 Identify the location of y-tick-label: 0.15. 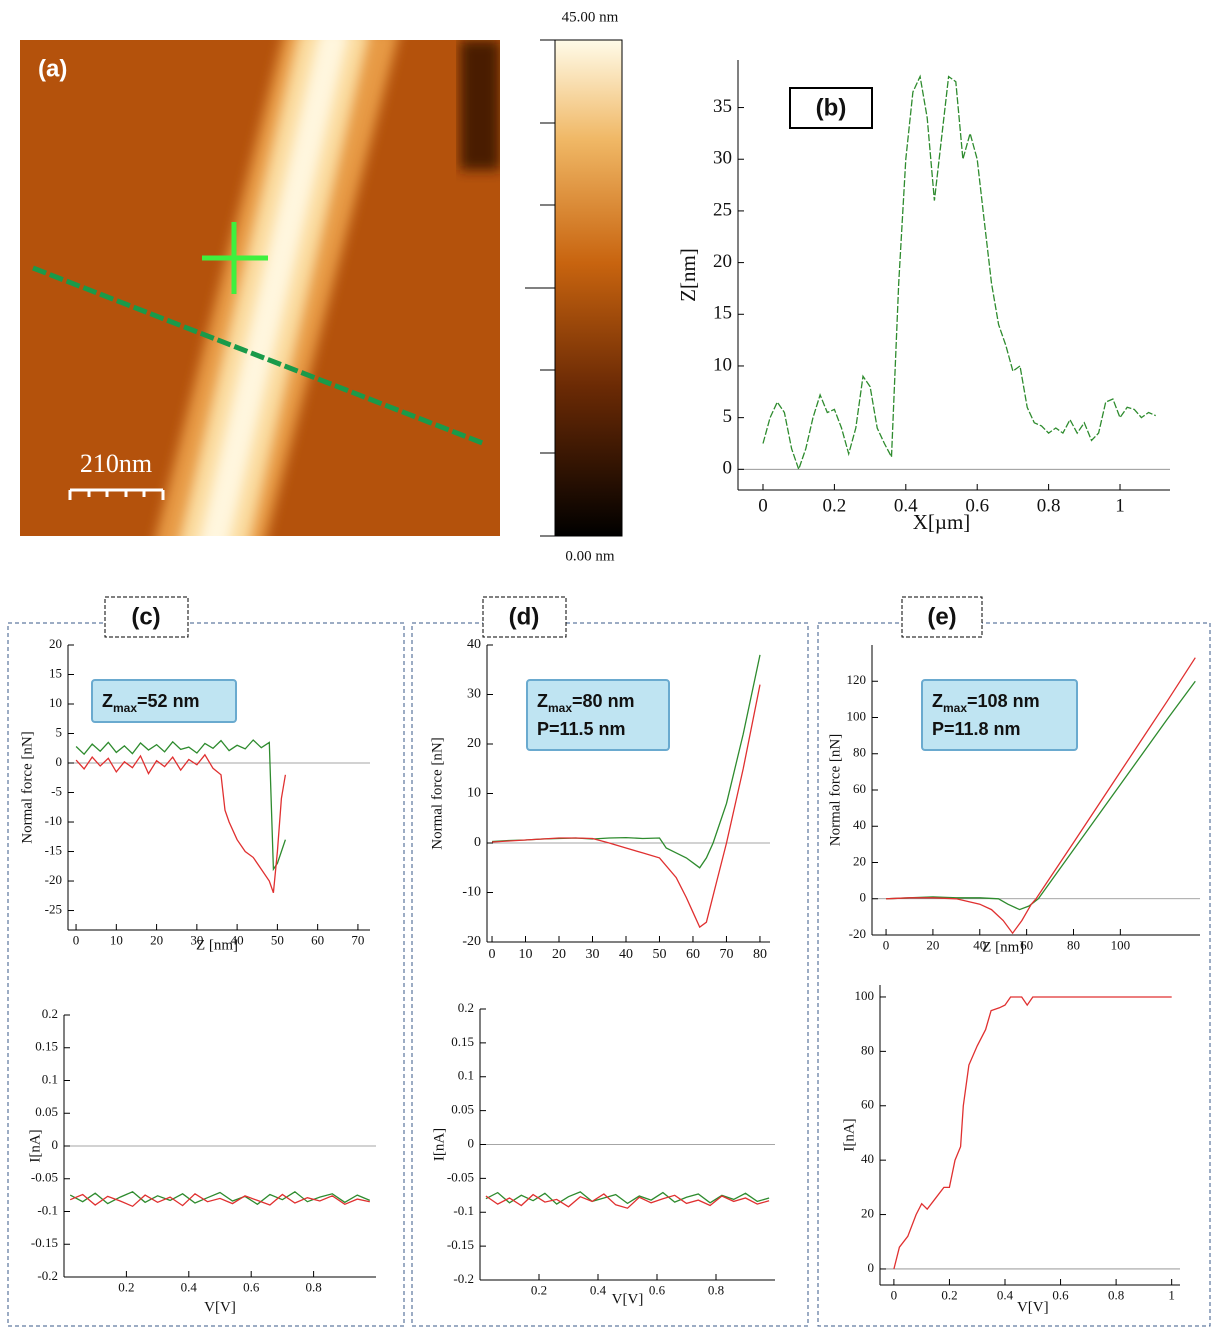
(462, 1041).